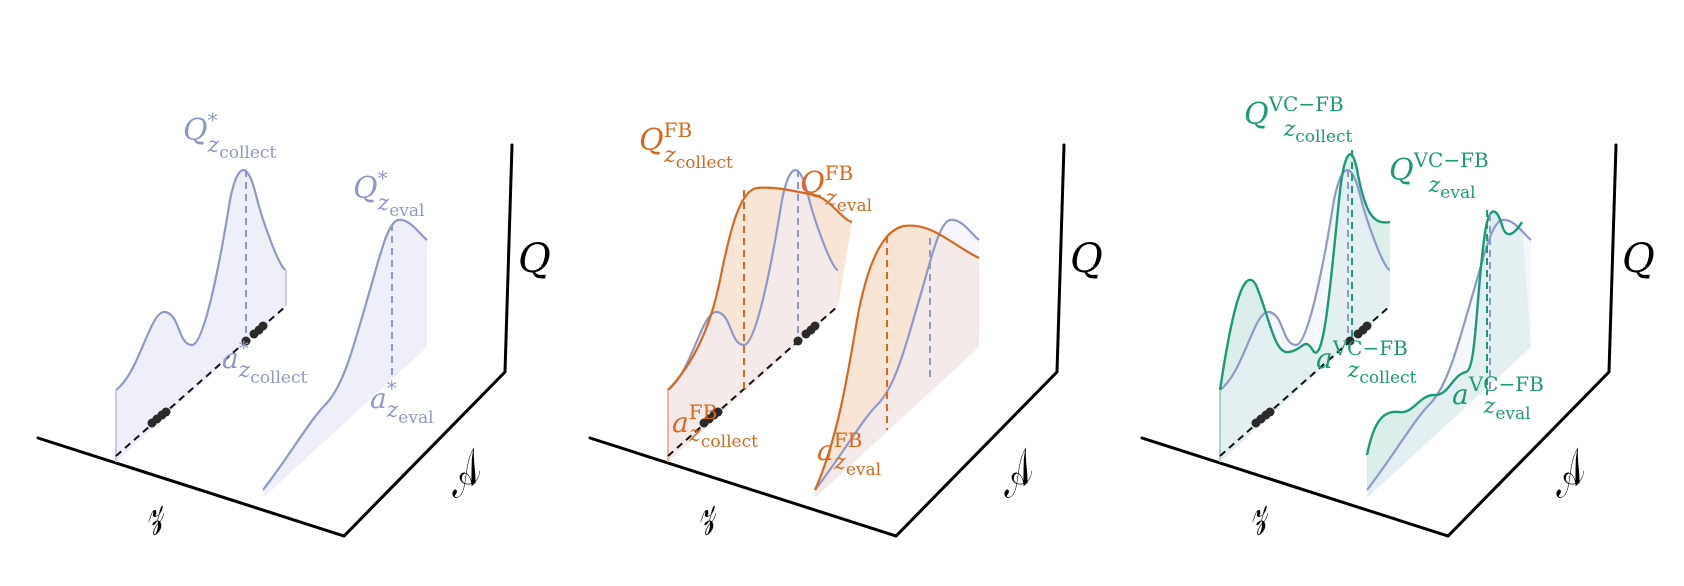  Describe the element at coordinates (1439, 175) in the screenshot. I see `label-q-vcfb-eval: QVC−FB zeval` at that location.